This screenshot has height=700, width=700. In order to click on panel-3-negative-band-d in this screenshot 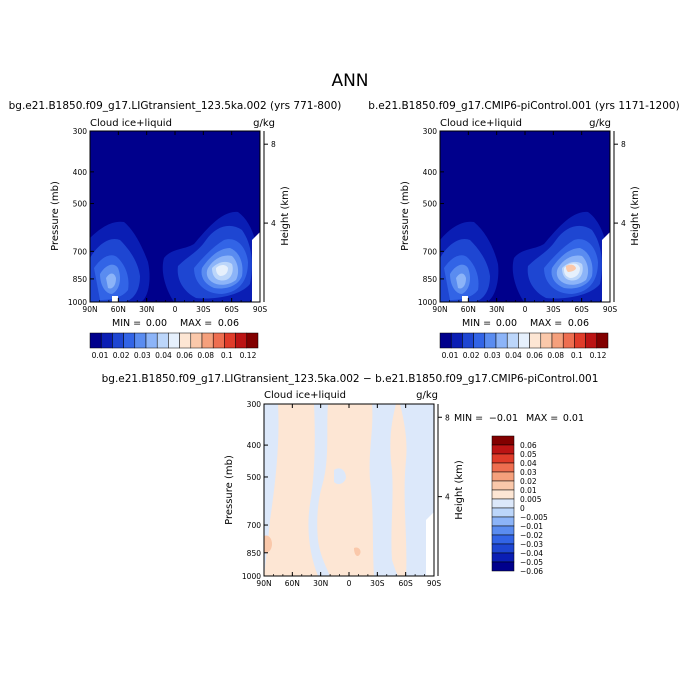, I will do `click(417, 490)`.